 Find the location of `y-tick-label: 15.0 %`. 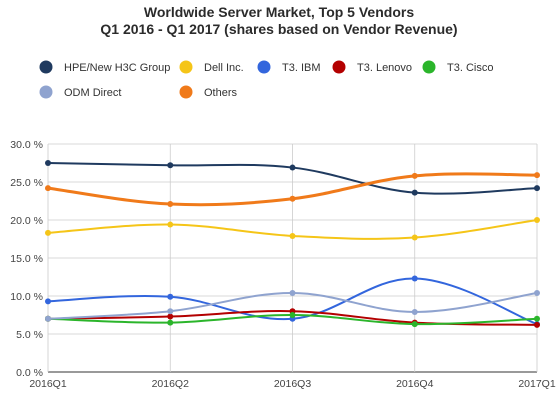

y-tick-label: 15.0 % is located at coordinates (26, 259).